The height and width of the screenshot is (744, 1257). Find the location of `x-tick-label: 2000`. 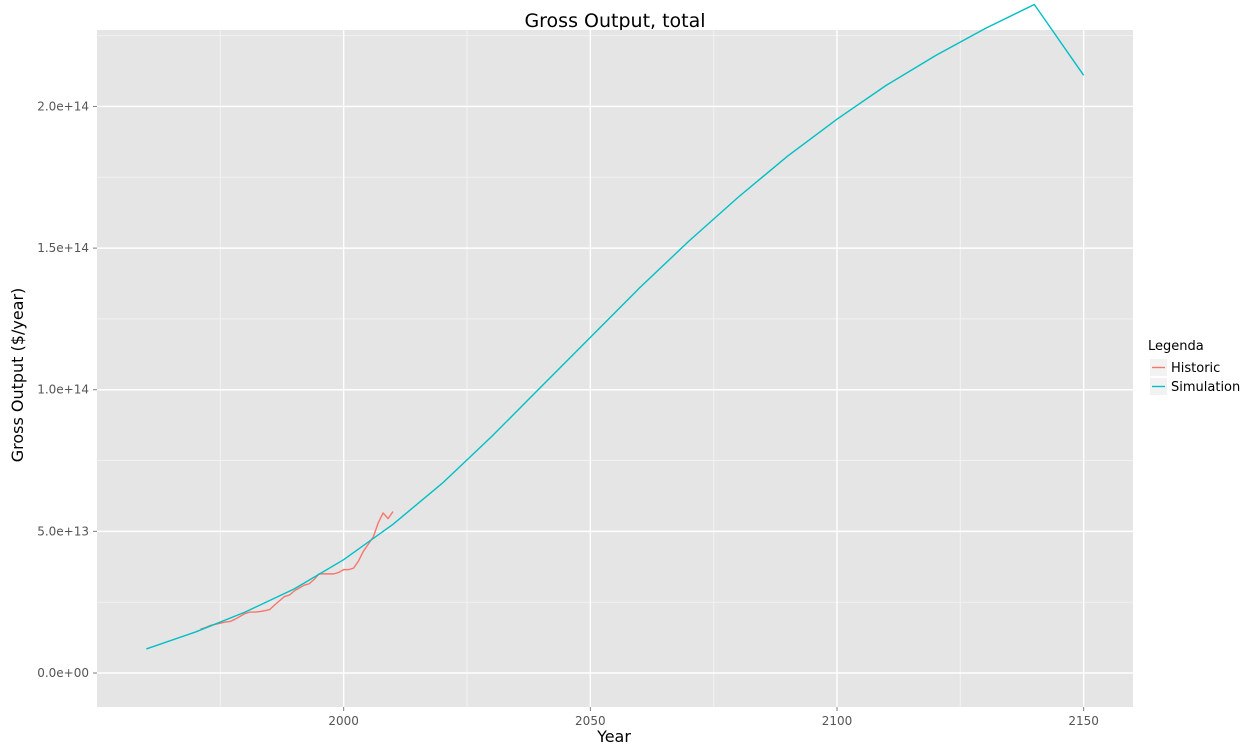

x-tick-label: 2000 is located at coordinates (343, 721).